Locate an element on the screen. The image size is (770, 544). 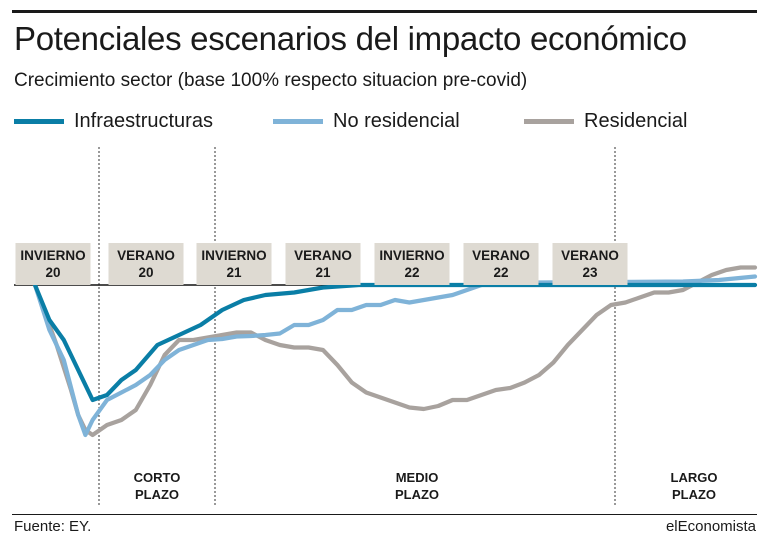
legend-label-residencial: Residencial is located at coordinates (636, 121).